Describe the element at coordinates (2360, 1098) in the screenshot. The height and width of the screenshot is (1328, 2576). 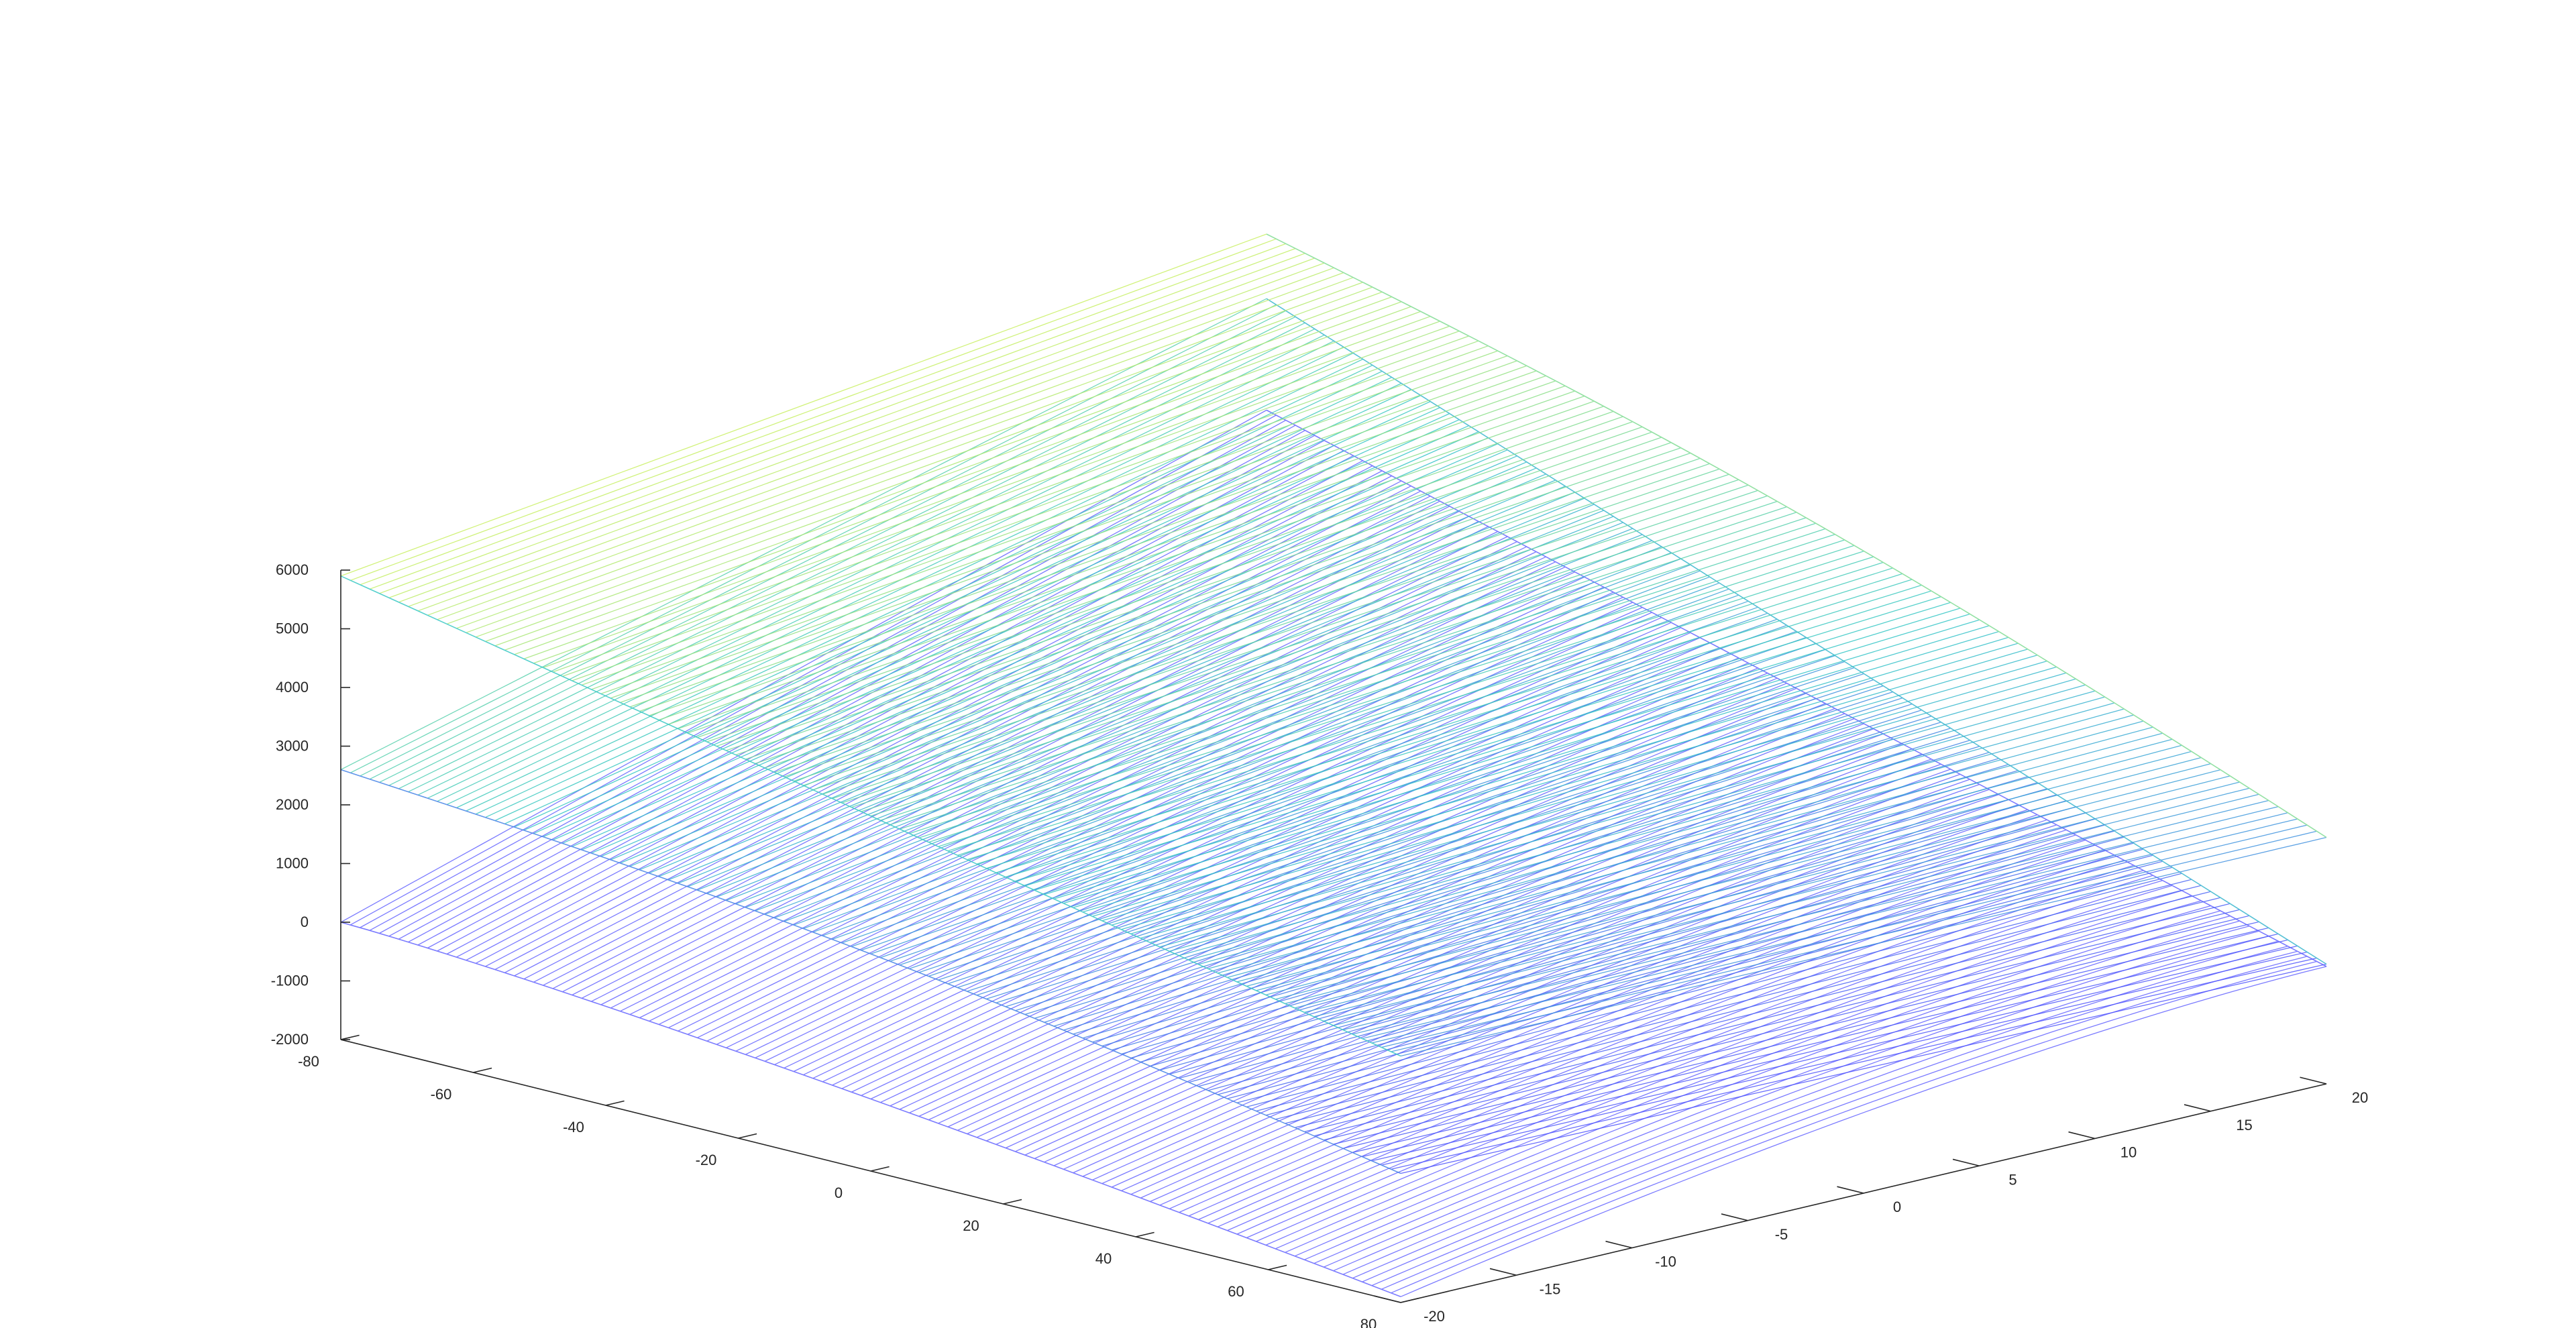
I see `y-tick-label: 20` at that location.